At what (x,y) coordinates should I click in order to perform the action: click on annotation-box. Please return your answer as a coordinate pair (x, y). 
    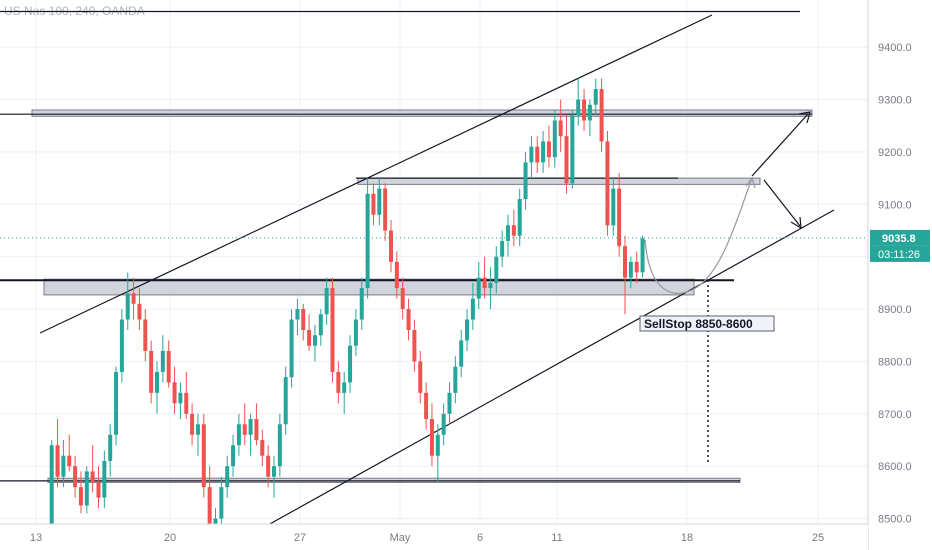
    Looking at the image, I should click on (707, 323).